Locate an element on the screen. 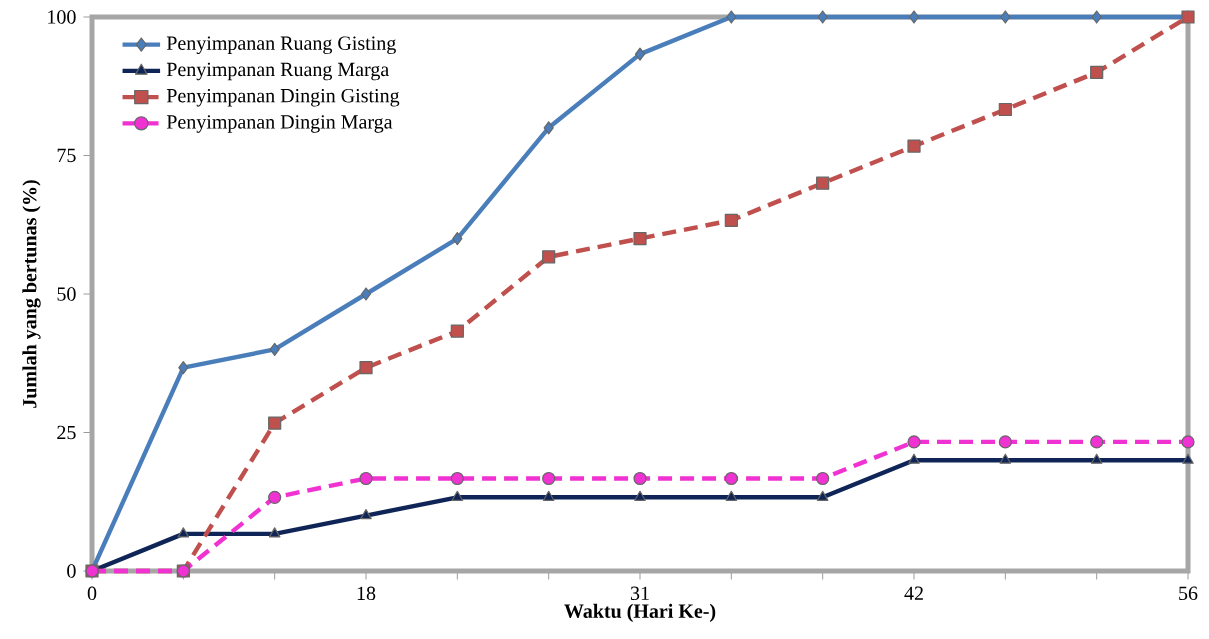 This screenshot has height=639, width=1209. y-axis-title: Jumlah yang bertunas (%) is located at coordinates (31, 294).